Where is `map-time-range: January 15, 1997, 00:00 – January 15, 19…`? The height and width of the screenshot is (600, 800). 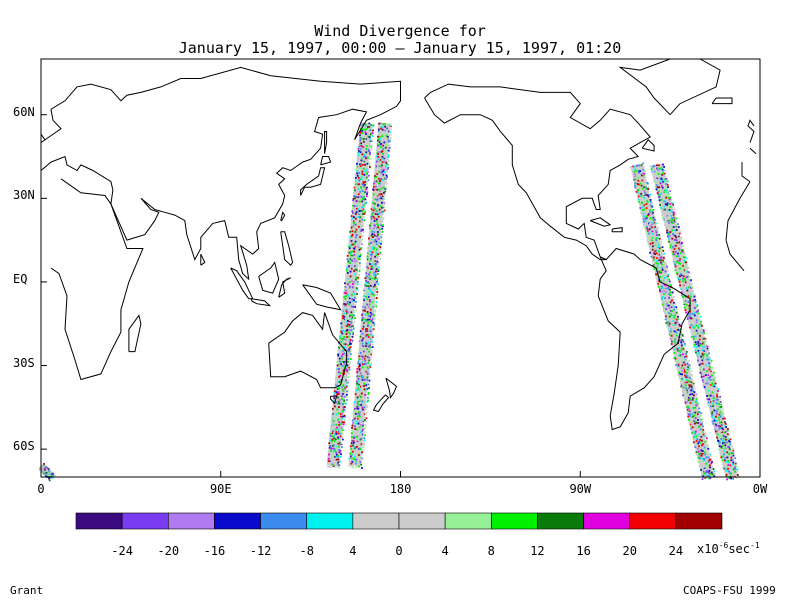
map-time-range: January 15, 1997, 00:00 – January 15, 19… is located at coordinates (400, 48).